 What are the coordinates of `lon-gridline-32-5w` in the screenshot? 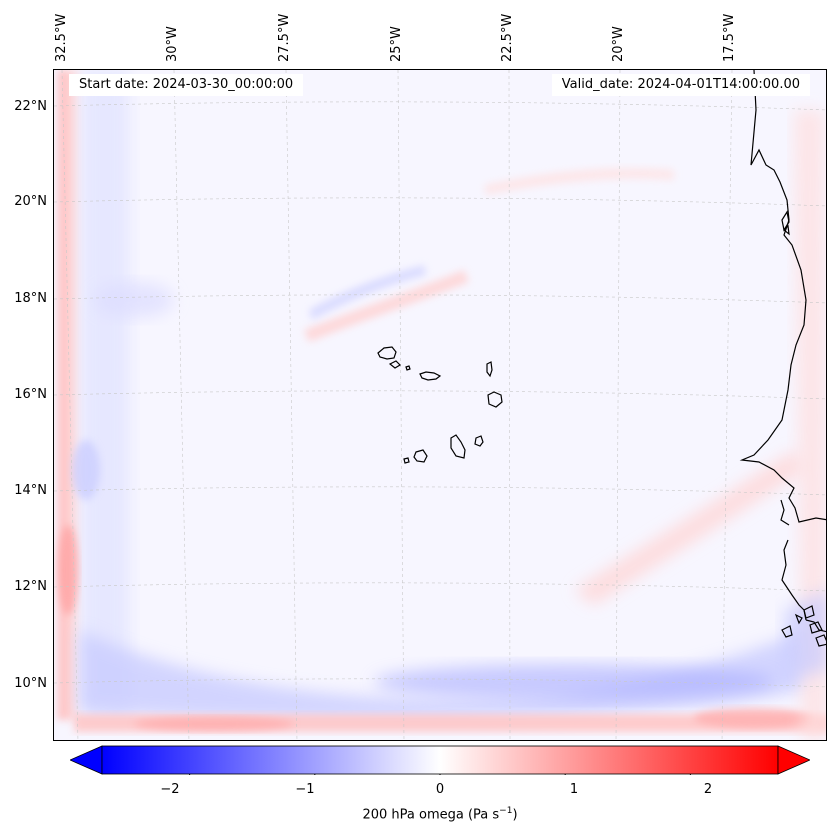 It's located at (70, 405).